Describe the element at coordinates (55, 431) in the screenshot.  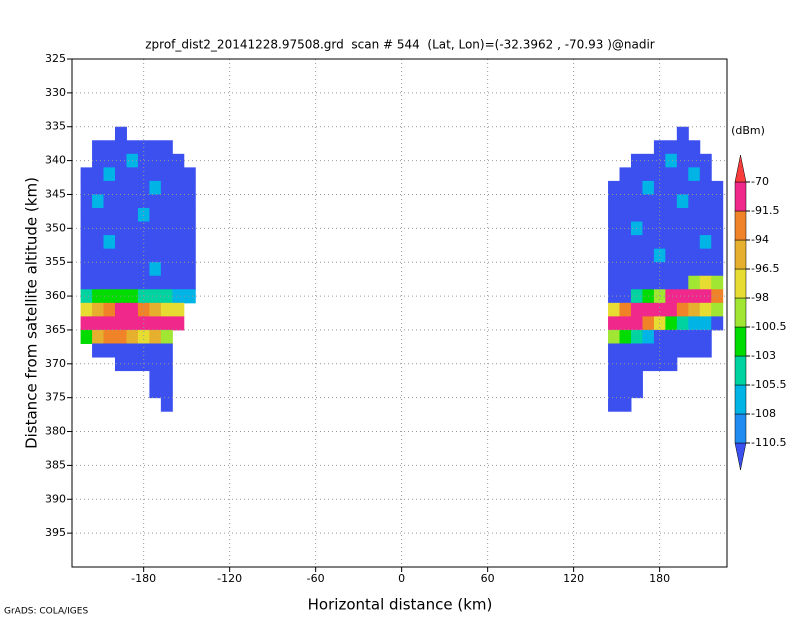
I see `y-tick-label: 380` at that location.